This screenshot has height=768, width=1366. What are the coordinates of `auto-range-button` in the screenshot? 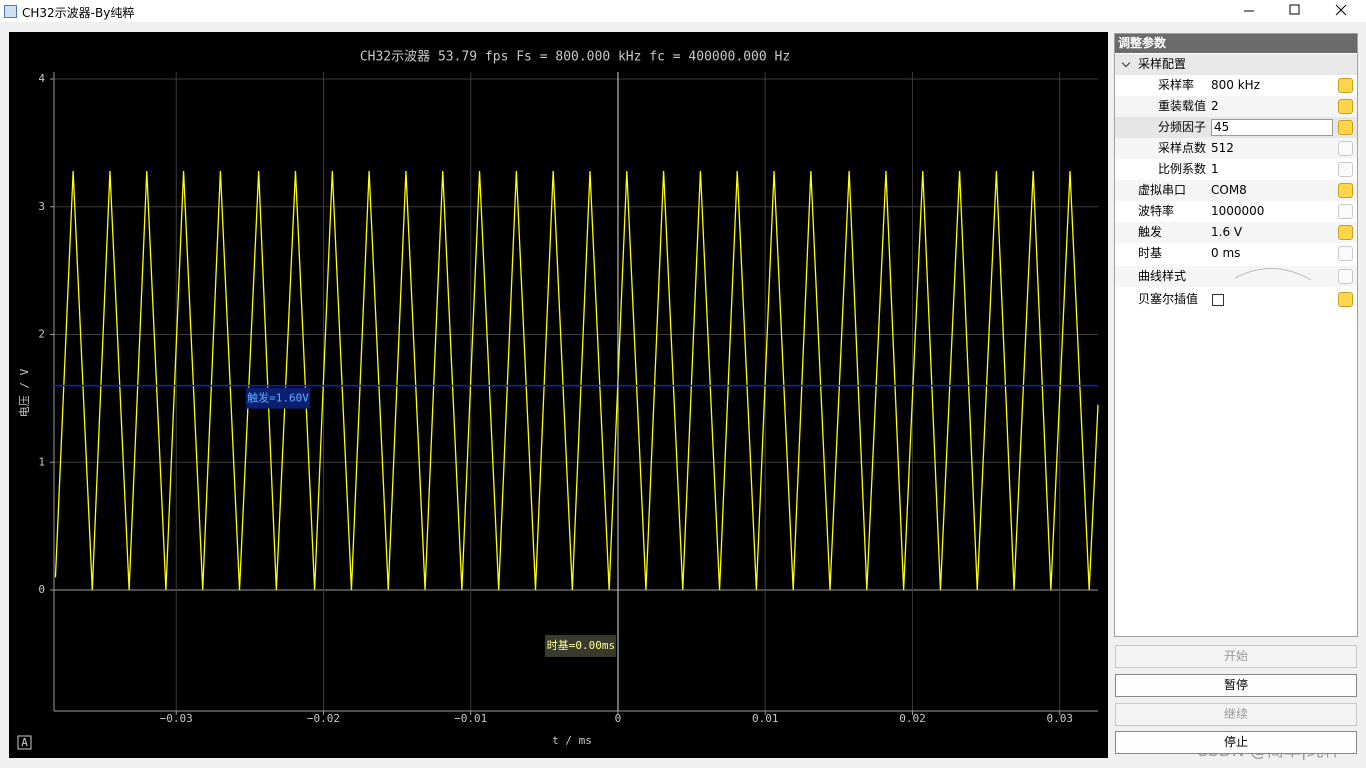 It's located at (24, 742).